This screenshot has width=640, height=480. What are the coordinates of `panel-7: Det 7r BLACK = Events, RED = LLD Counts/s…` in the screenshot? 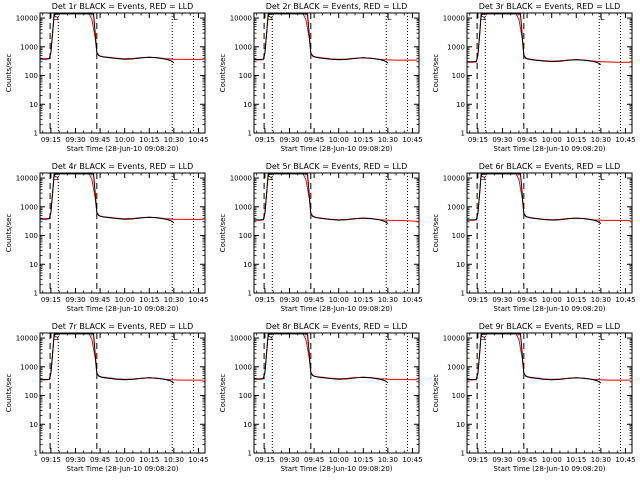 It's located at (107, 397).